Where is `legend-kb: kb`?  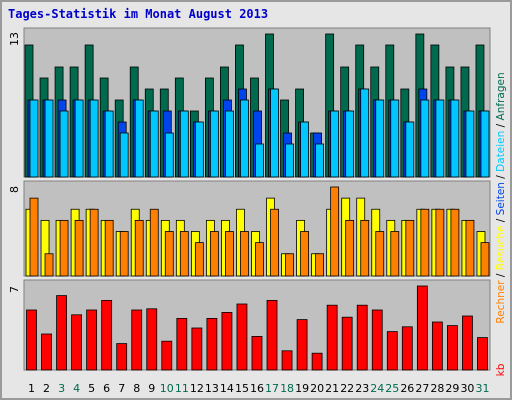 legend-kb: kb is located at coordinates (501, 369).